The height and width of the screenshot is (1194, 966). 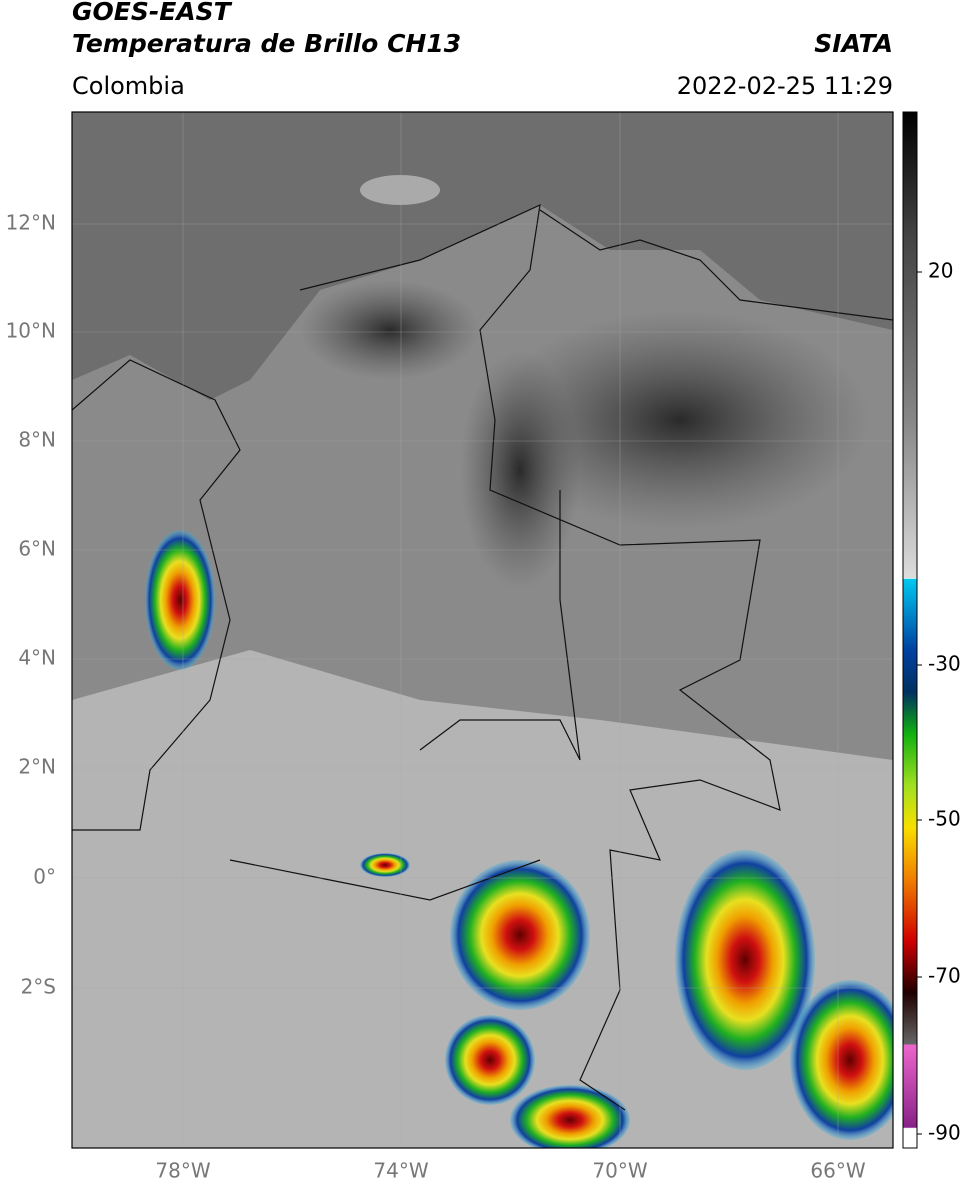 What do you see at coordinates (853, 43) in the screenshot?
I see `source: SIATA` at bounding box center [853, 43].